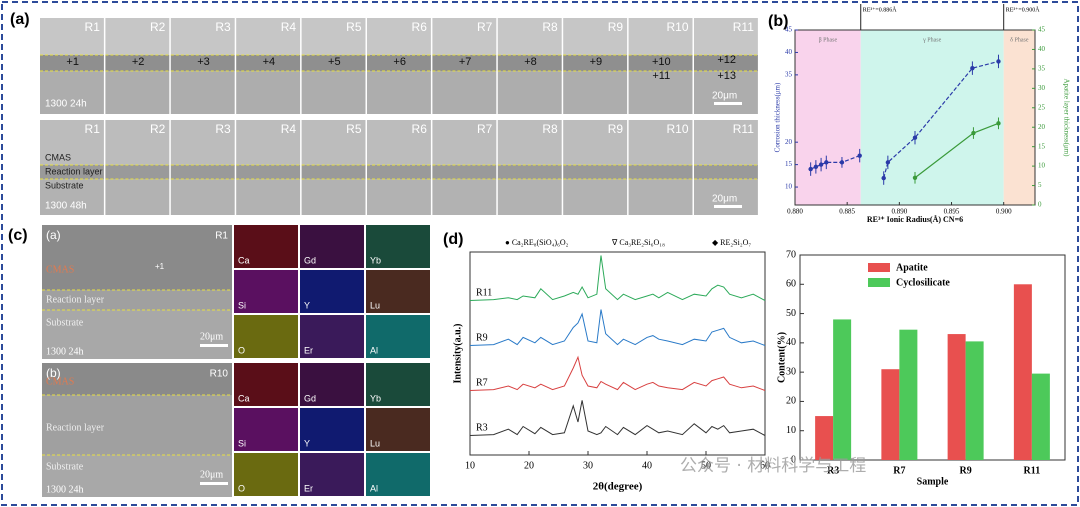  What do you see at coordinates (1042, 127) in the screenshot?
I see `y2-tick-label: 20` at bounding box center [1042, 127].